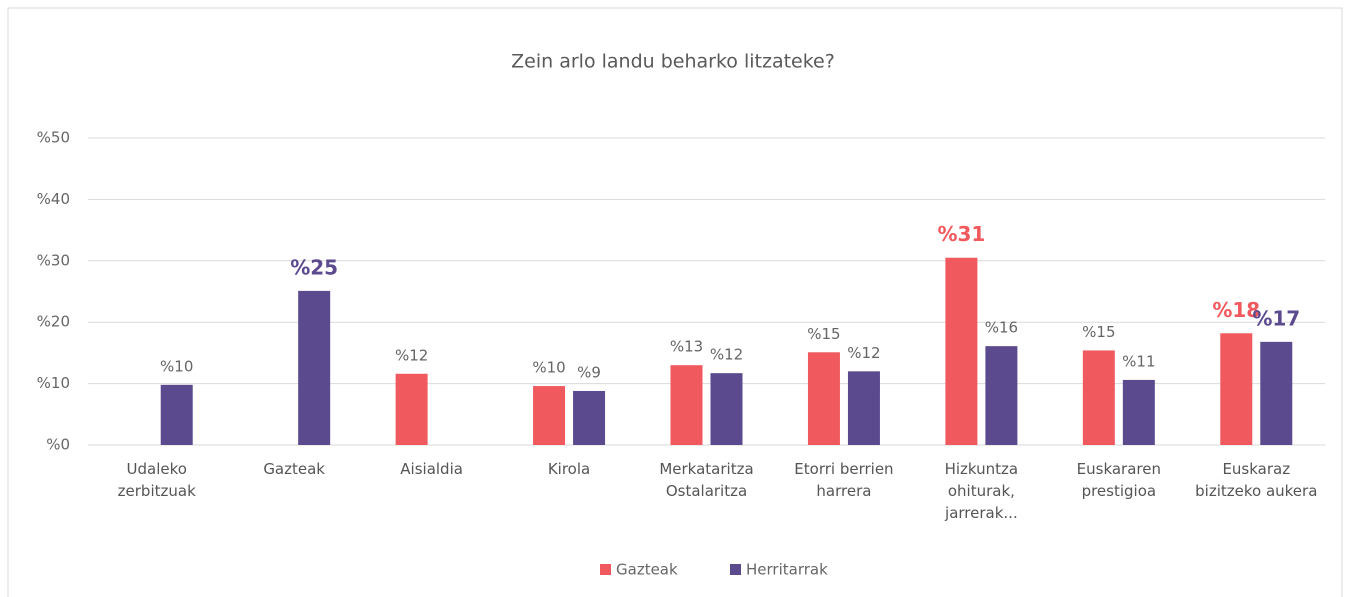 The image size is (1346, 597). What do you see at coordinates (1138, 361) in the screenshot?
I see `data-label: %11` at bounding box center [1138, 361].